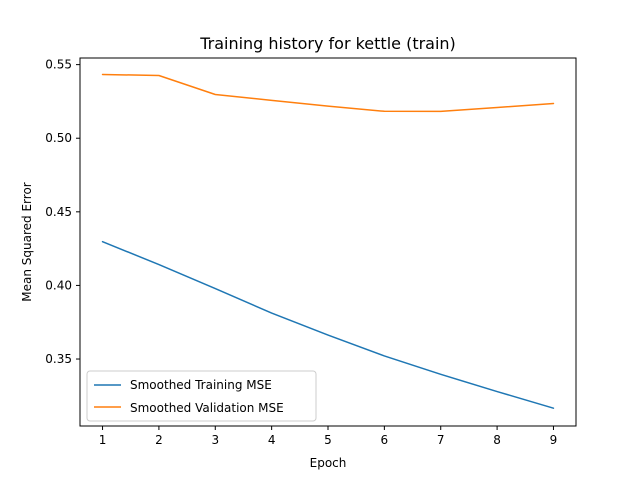 Image resolution: width=640 pixels, height=480 pixels. Describe the element at coordinates (441, 440) in the screenshot. I see `x-tick-label: 7` at that location.